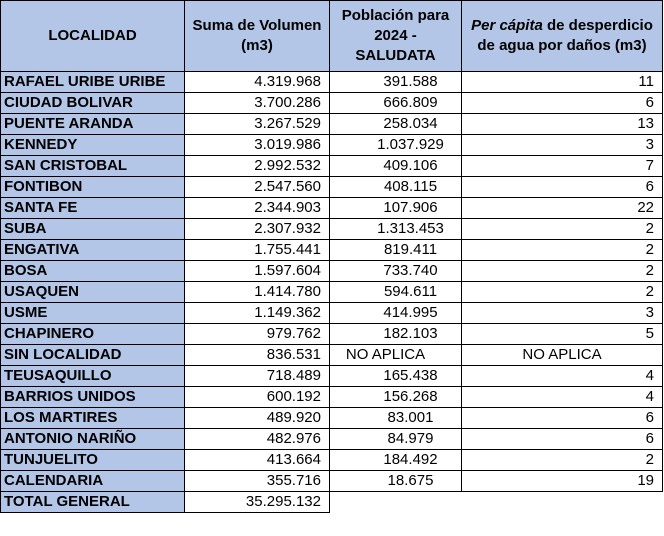  What do you see at coordinates (331, 334) in the screenshot?
I see `table-row: CHAPINERO 979.762 182.103 5` at bounding box center [331, 334].